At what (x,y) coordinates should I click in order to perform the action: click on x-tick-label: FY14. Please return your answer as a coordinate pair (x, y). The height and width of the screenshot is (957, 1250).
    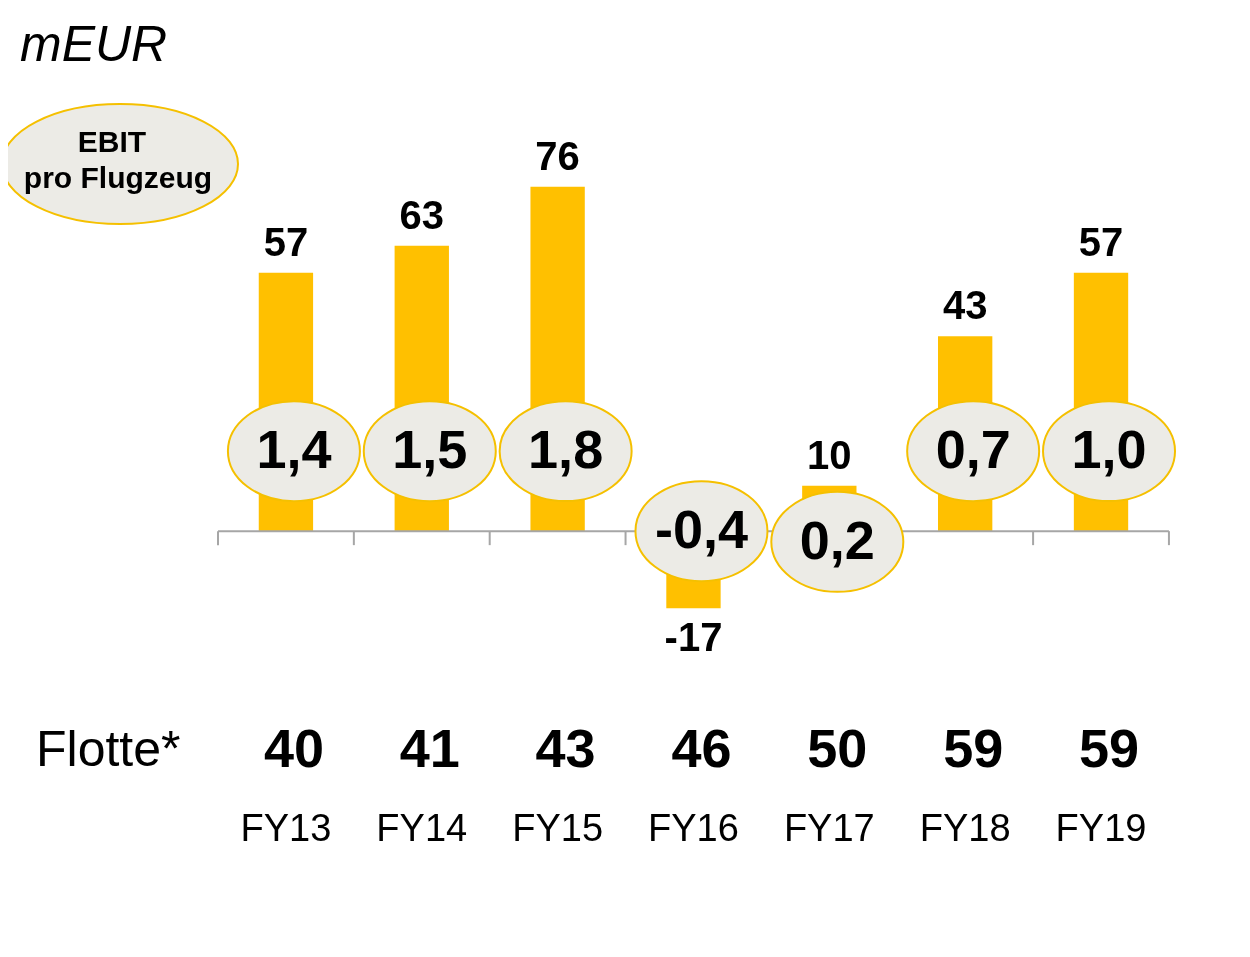
    Looking at the image, I should click on (422, 827).